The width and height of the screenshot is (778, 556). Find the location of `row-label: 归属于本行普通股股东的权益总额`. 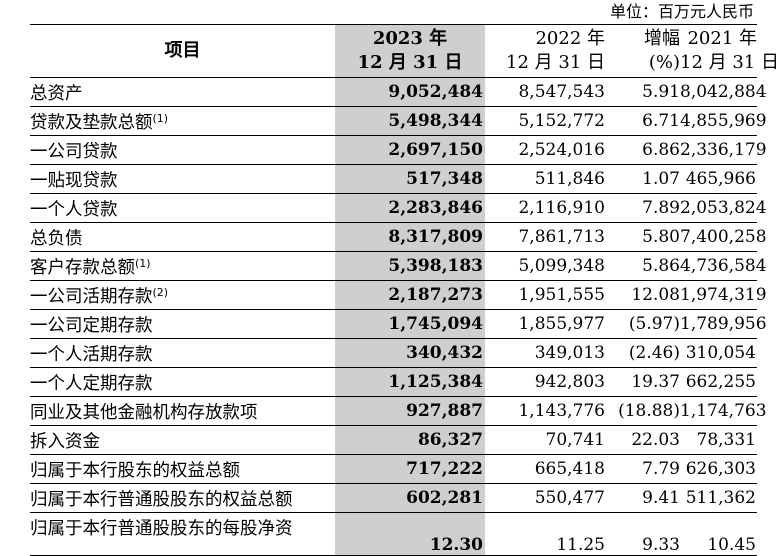

row-label: 归属于本行普通股股东的权益总额 is located at coordinates (182, 498).